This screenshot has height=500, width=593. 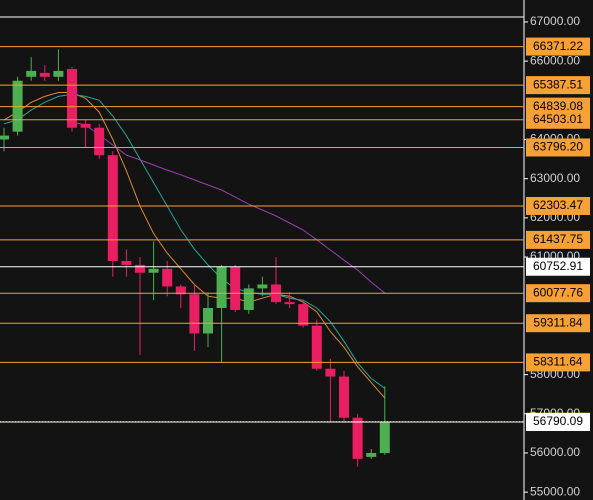 I want to click on level-label: 64503.01, so click(x=558, y=119).